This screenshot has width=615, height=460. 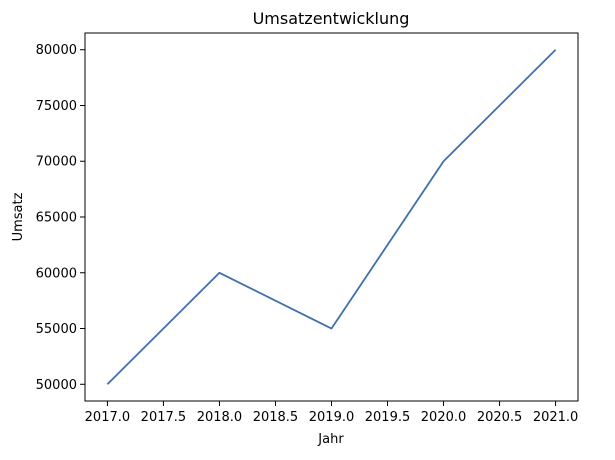 I want to click on y-tick-label: 80000, so click(x=56, y=50).